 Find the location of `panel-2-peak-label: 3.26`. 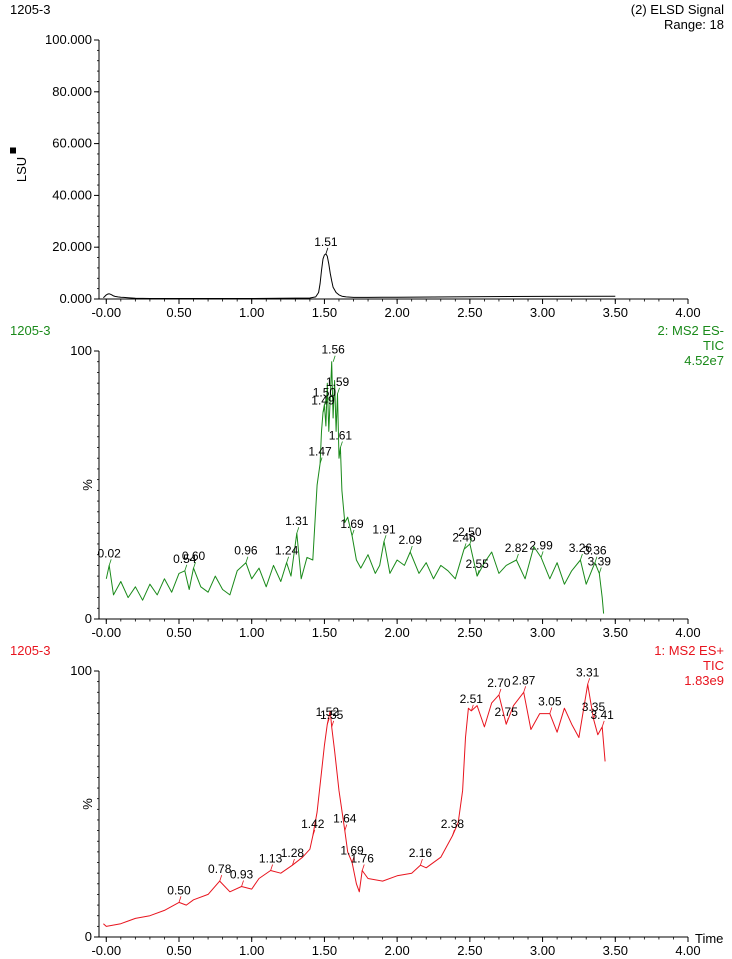

panel-2-peak-label: 3.26 is located at coordinates (581, 548).